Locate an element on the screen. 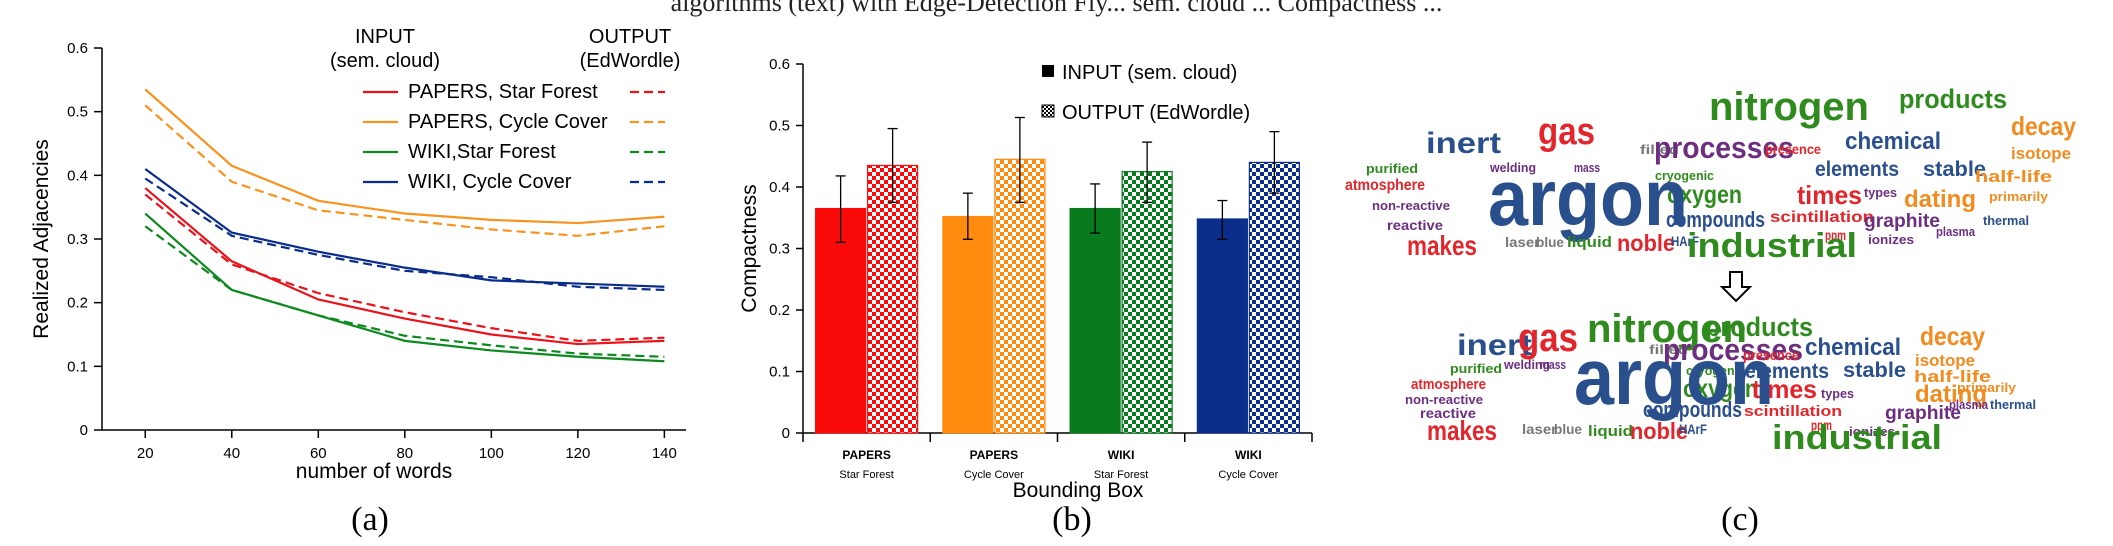  word-output: gas is located at coordinates (1548, 338).